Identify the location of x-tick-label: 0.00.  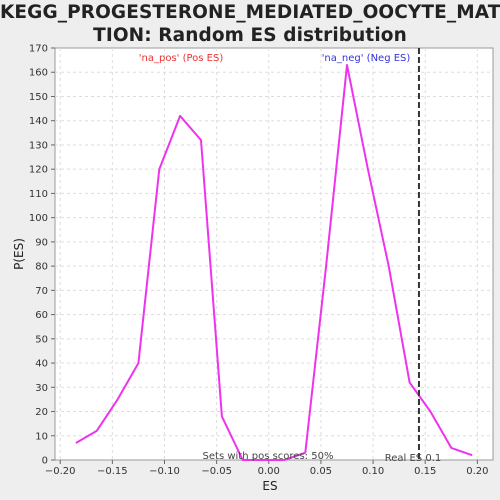
(269, 471).